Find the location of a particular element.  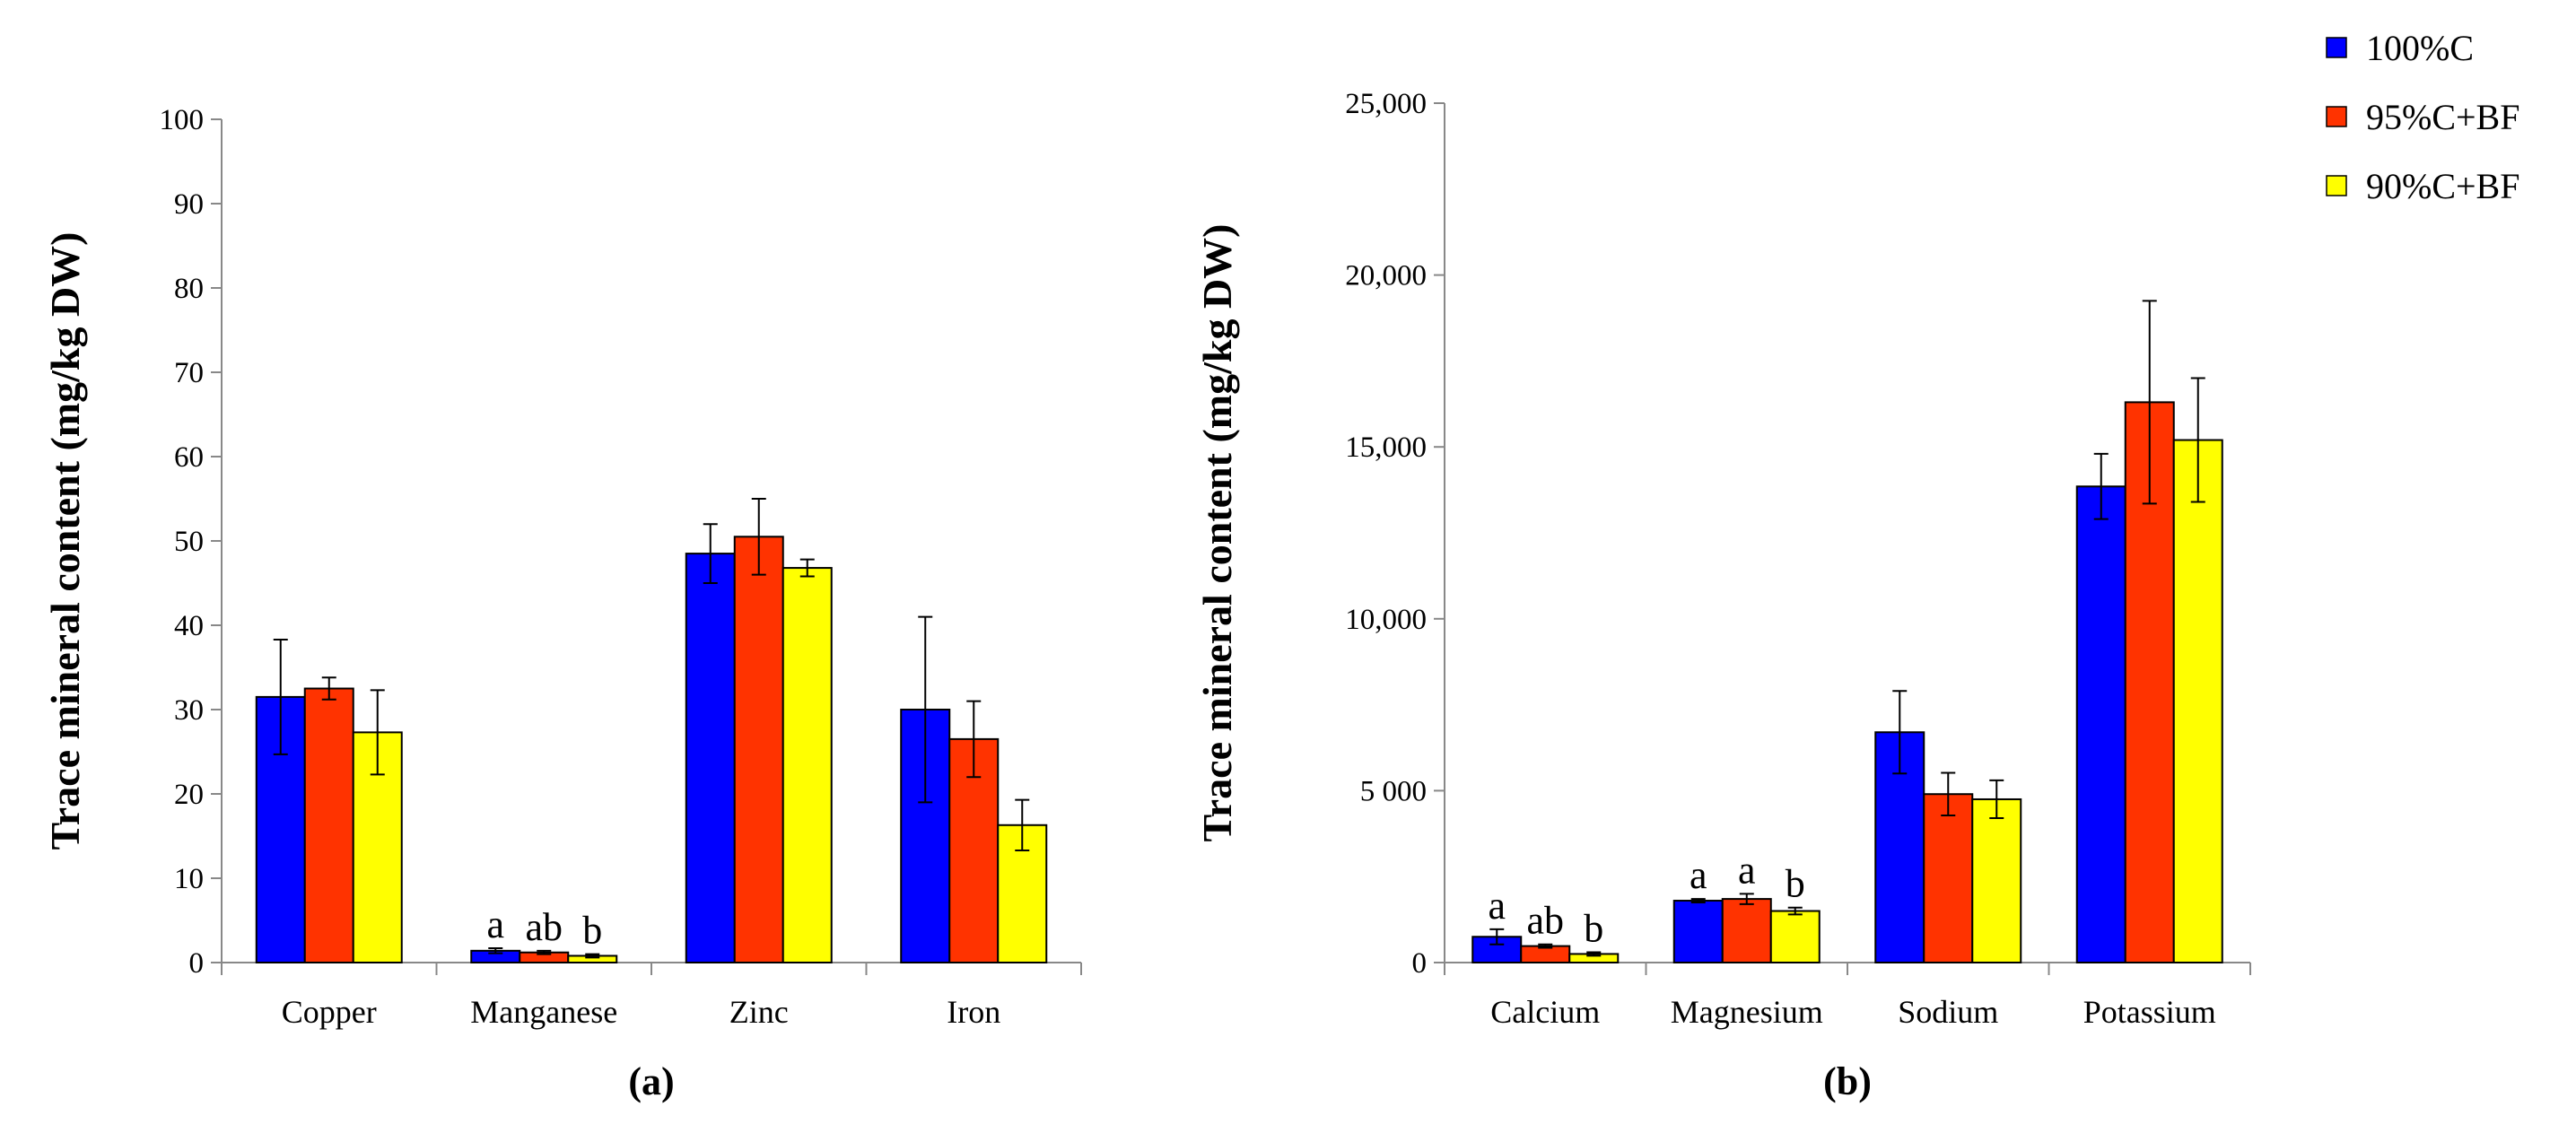

category-label: Manganese is located at coordinates (543, 1012).